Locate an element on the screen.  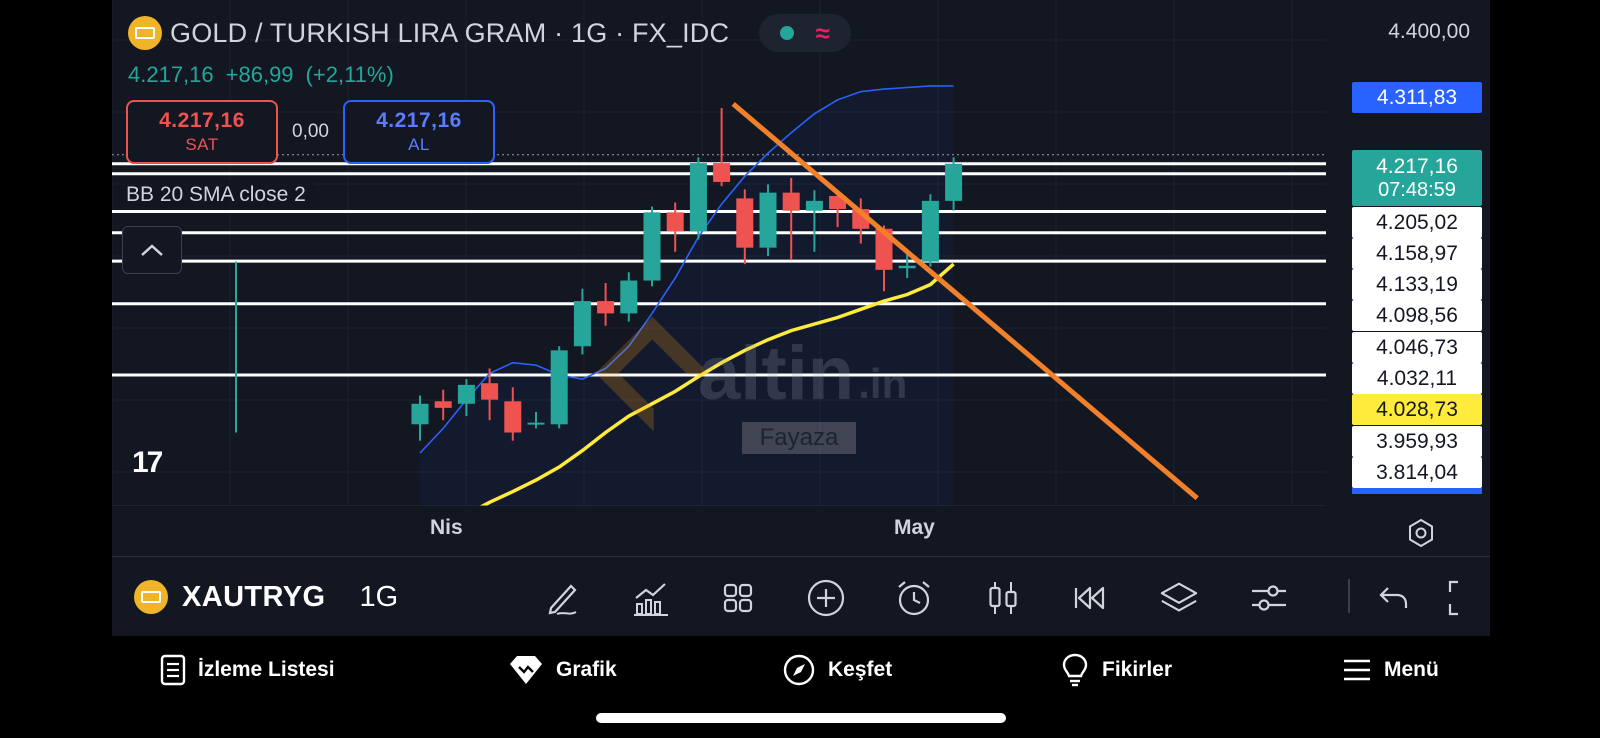
current-price-tag: 4.217,16 07:48:59 is located at coordinates (1417, 178).